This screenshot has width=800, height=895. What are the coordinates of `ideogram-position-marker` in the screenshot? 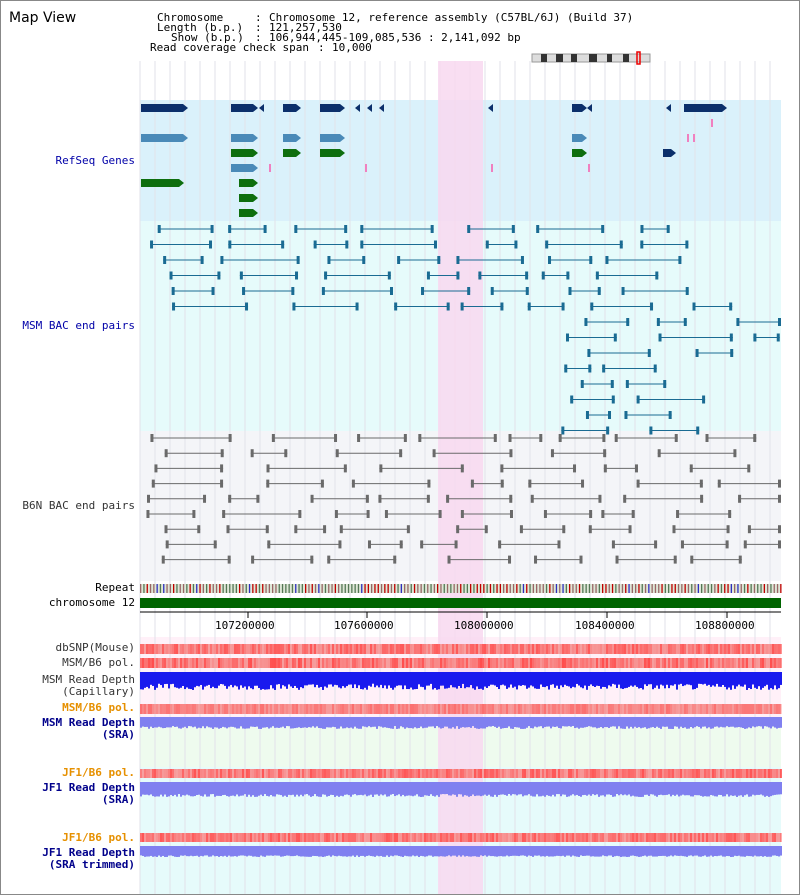 It's located at (638, 58).